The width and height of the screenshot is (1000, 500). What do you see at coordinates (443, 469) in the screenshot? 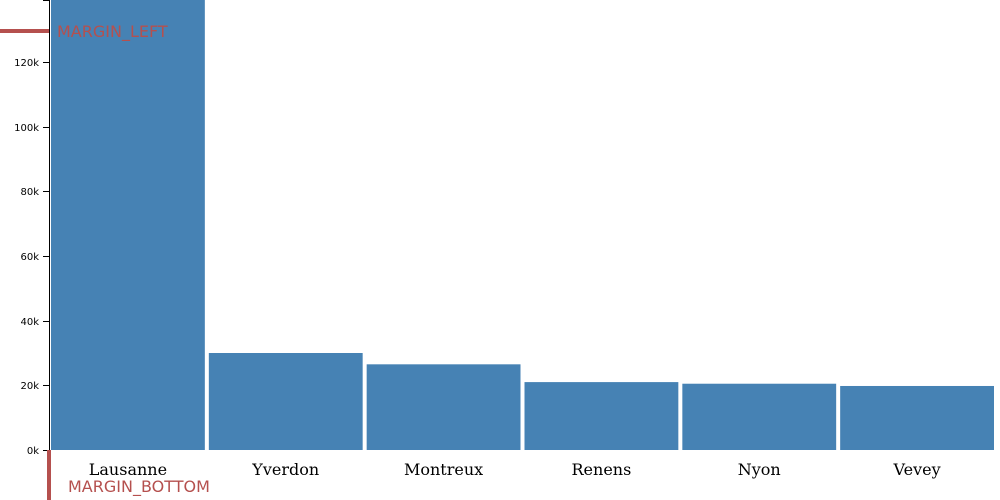
I see `x-tick-label: Montreux` at bounding box center [443, 469].